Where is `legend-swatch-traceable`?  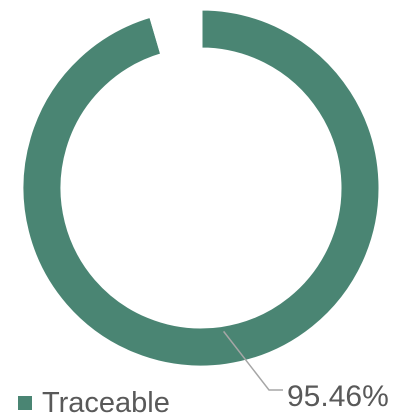 legend-swatch-traceable is located at coordinates (25, 403).